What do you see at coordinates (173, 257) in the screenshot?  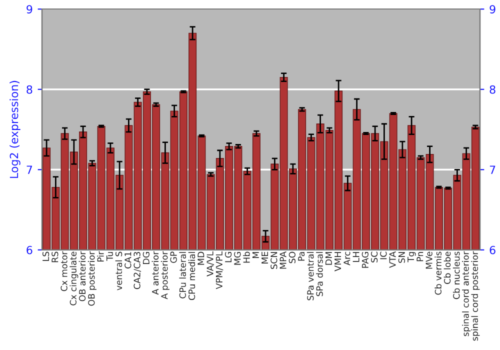 I see `x-tick-label: GP` at bounding box center [173, 257].